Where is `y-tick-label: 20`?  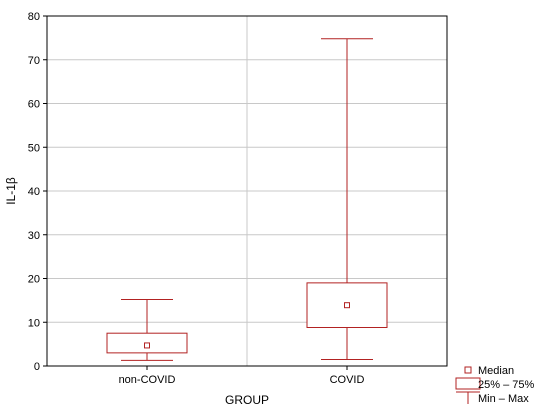 y-tick-label: 20 is located at coordinates (34, 280).